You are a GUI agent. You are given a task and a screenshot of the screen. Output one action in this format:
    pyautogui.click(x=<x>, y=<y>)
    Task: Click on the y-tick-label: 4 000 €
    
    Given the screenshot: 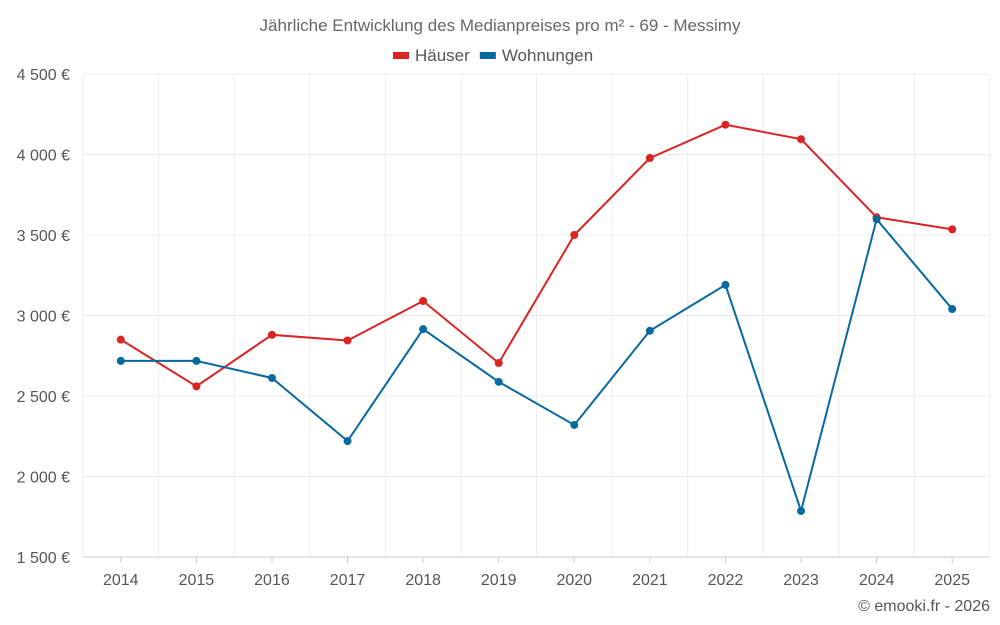 What is the action you would take?
    pyautogui.click(x=43, y=156)
    